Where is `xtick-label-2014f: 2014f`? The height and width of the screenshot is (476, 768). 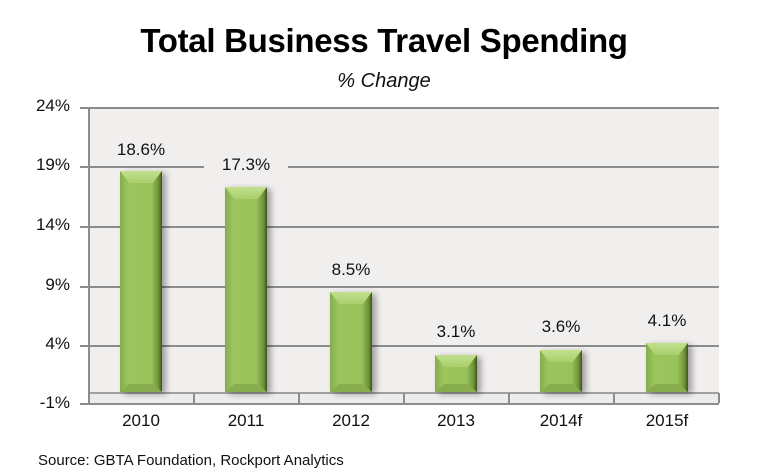
xtick-label-2014f: 2014f is located at coordinates (561, 420).